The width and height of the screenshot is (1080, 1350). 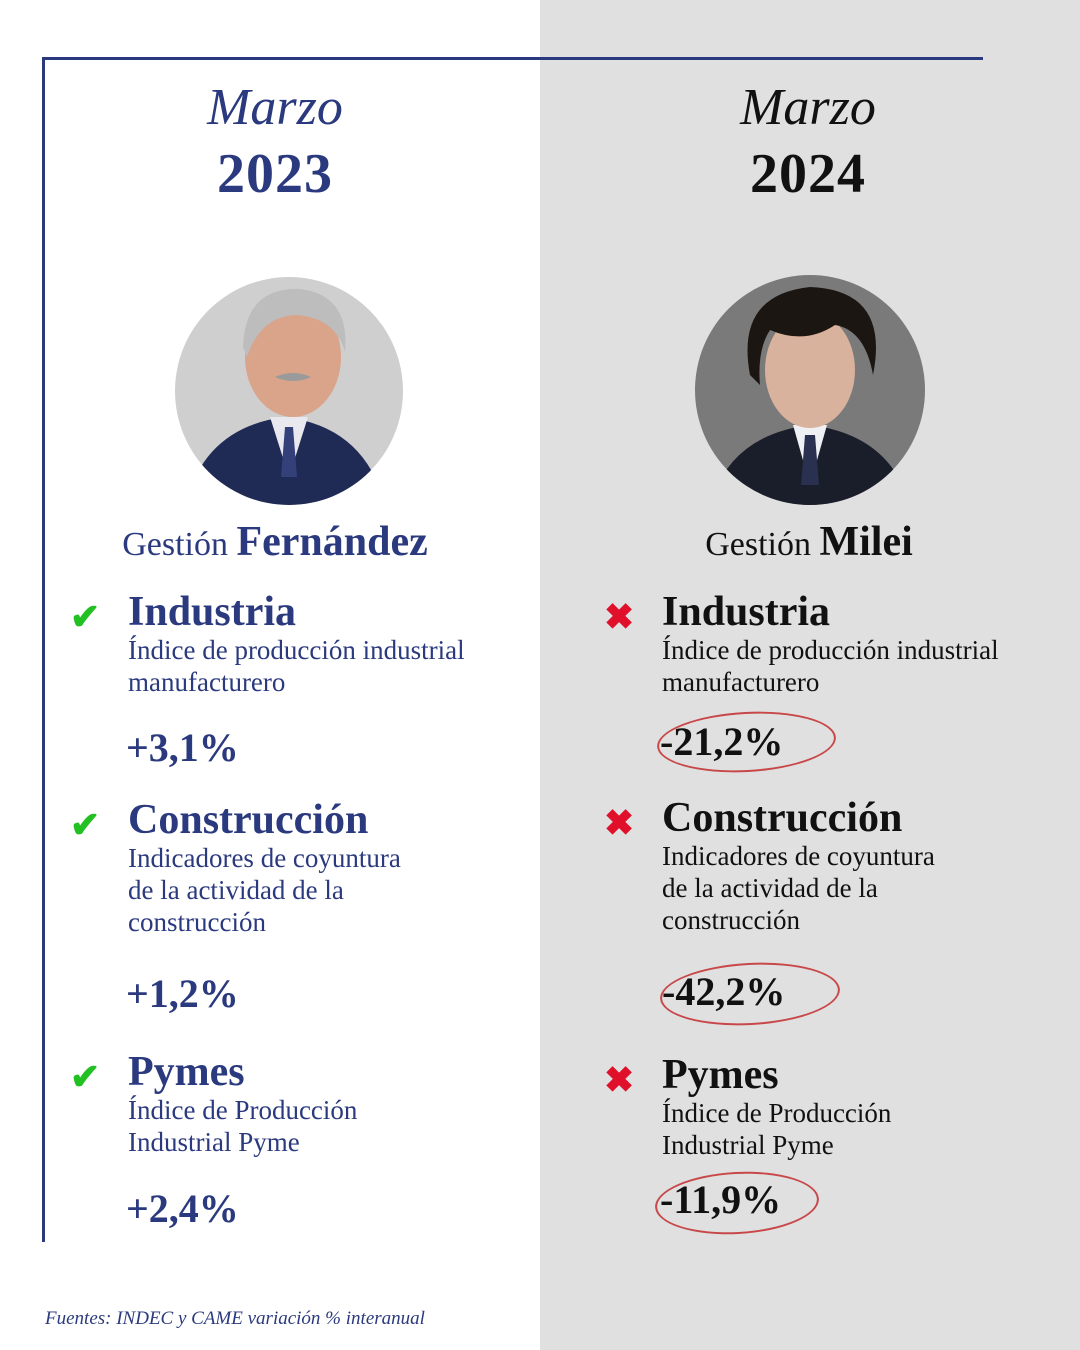 I want to click on gestion-label: Gestión Milei, so click(x=809, y=542).